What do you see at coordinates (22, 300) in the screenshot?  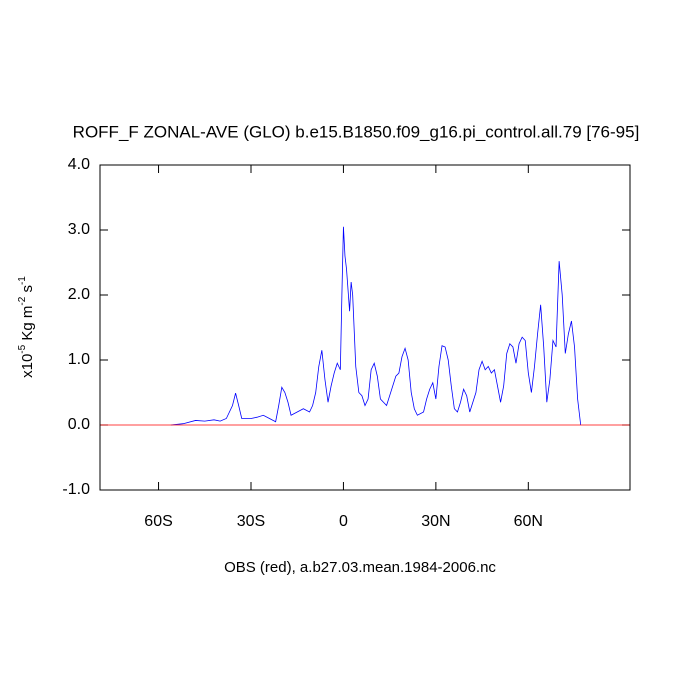 I see `y-axis-label-part: -2` at bounding box center [22, 300].